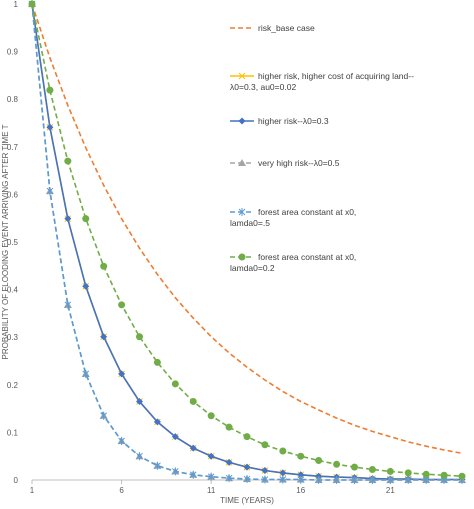 This screenshot has height=509, width=474. What do you see at coordinates (300, 490) in the screenshot?
I see `x-tick-label: 16` at bounding box center [300, 490].